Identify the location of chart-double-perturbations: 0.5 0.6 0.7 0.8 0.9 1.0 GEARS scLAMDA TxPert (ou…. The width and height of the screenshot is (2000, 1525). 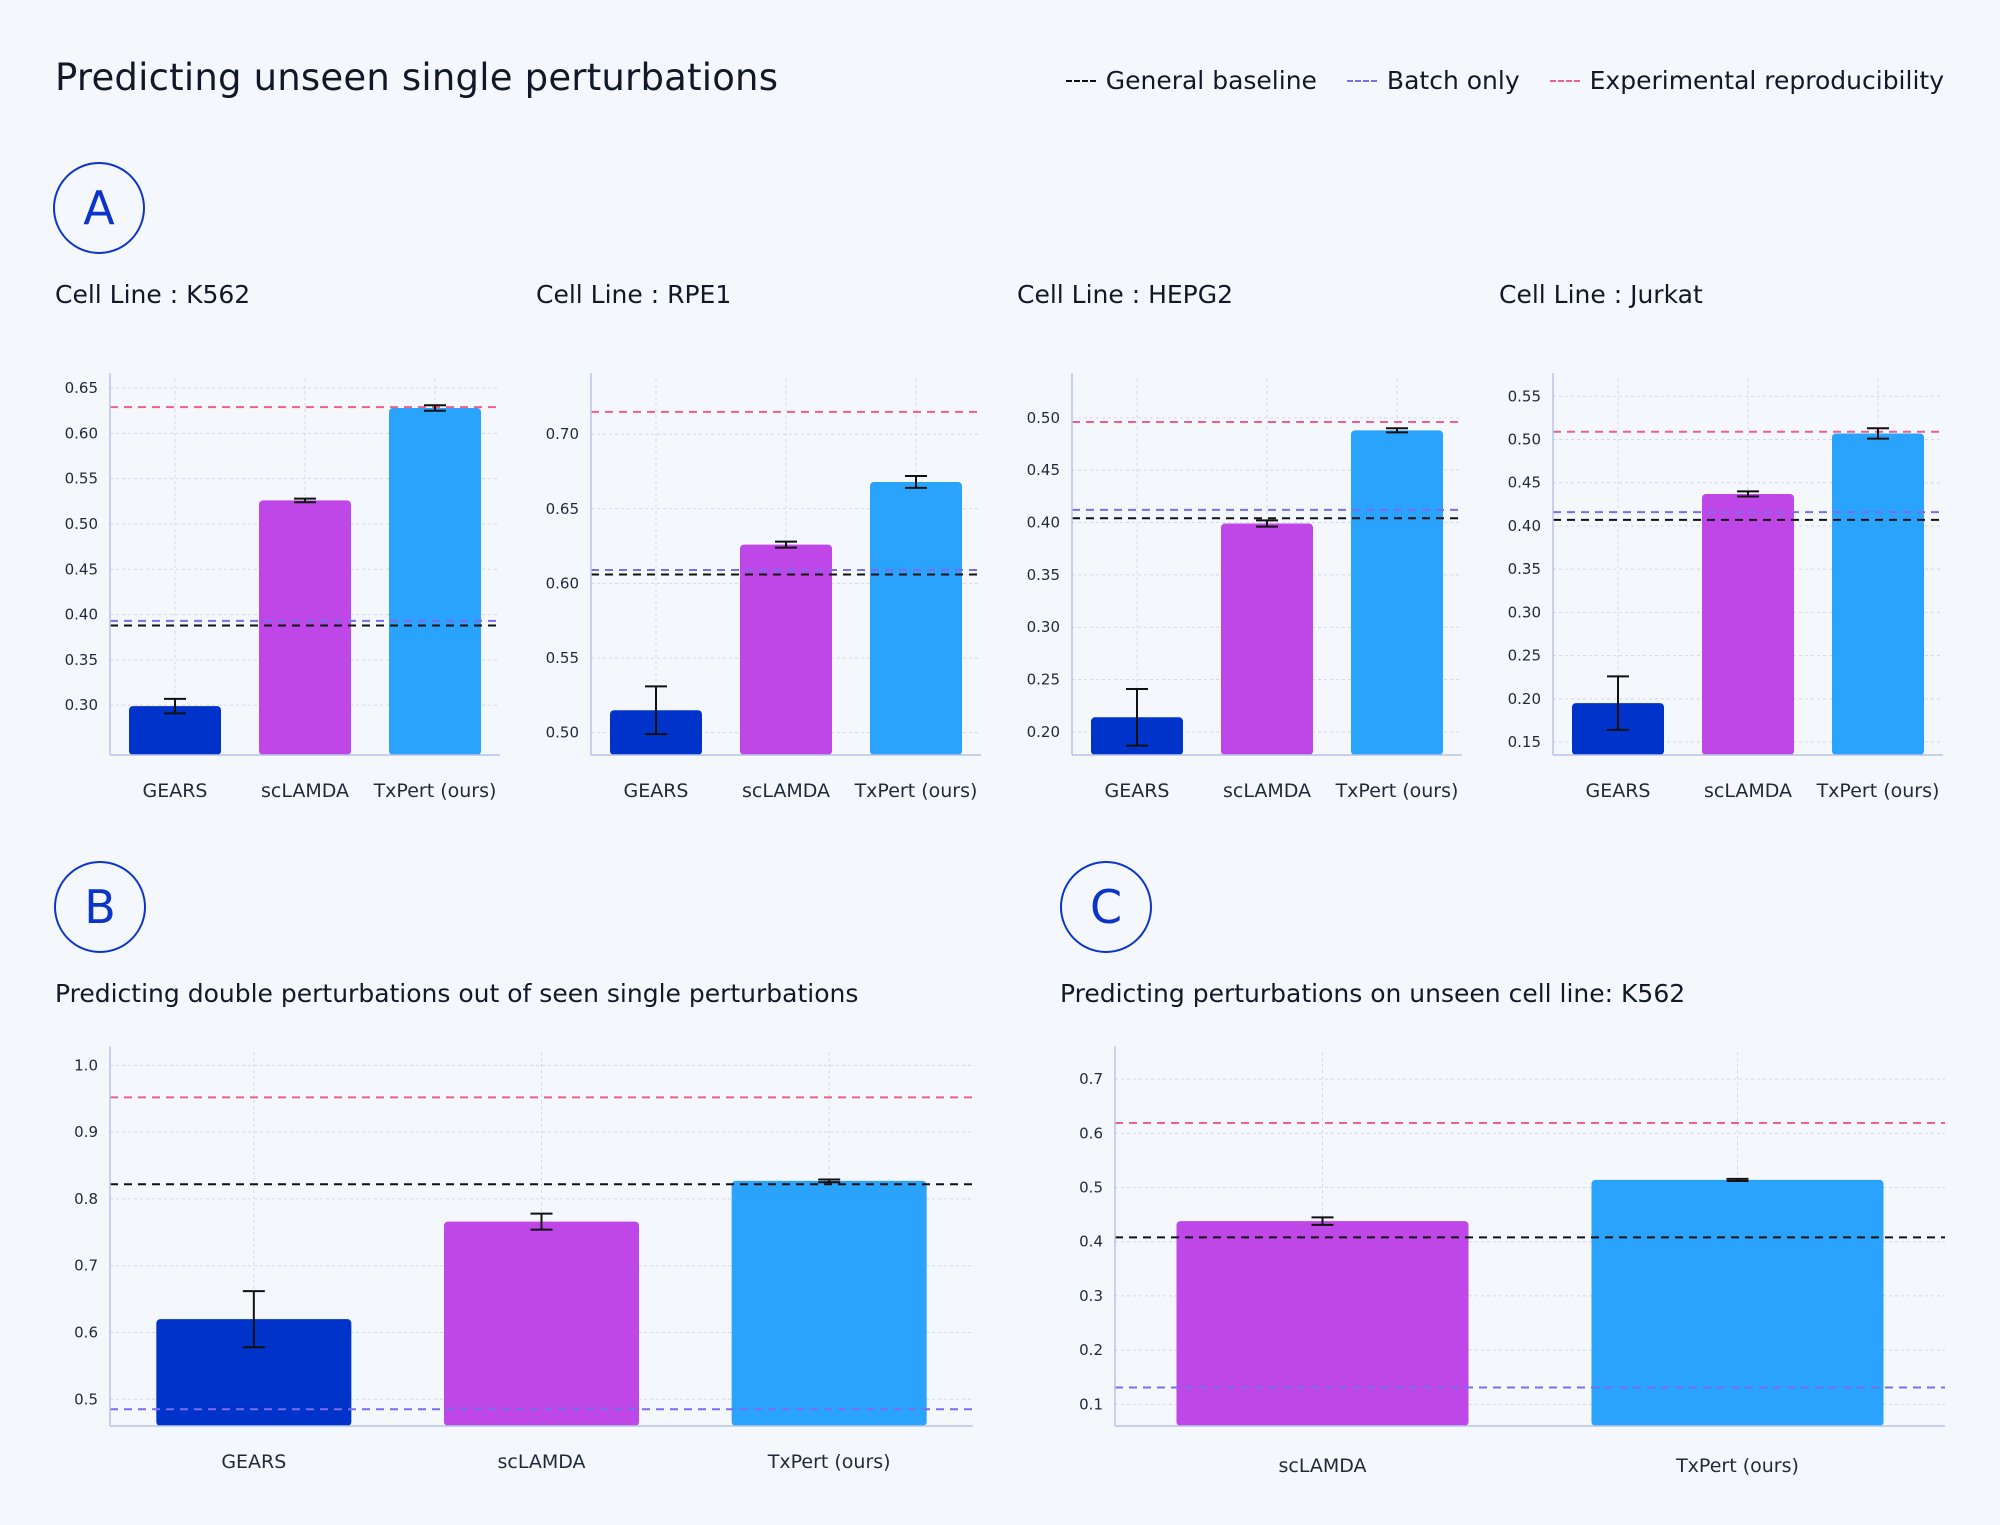
(523, 1259).